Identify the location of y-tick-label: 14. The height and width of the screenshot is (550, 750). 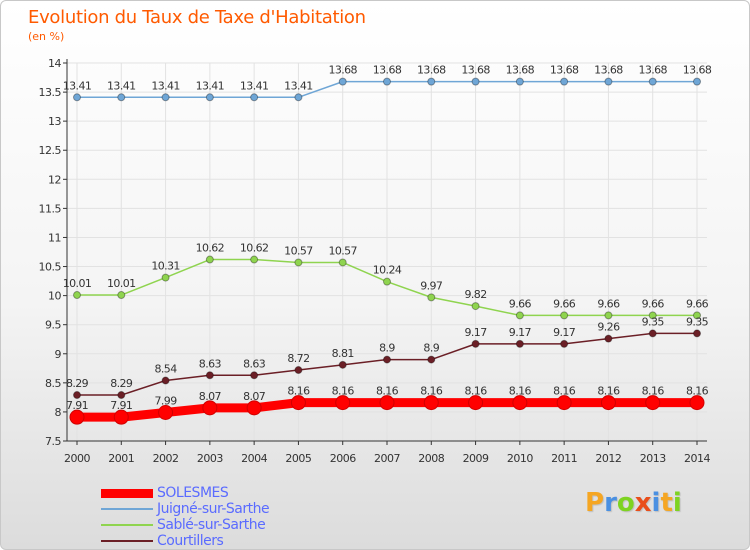
(54, 63).